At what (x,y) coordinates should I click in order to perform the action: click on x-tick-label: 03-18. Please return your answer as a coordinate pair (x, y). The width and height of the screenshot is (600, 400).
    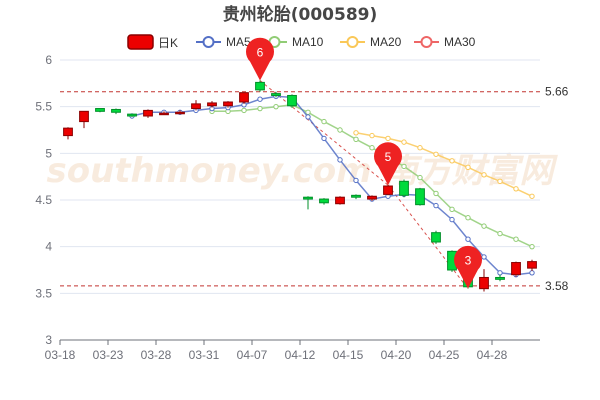
    Looking at the image, I should click on (60, 355).